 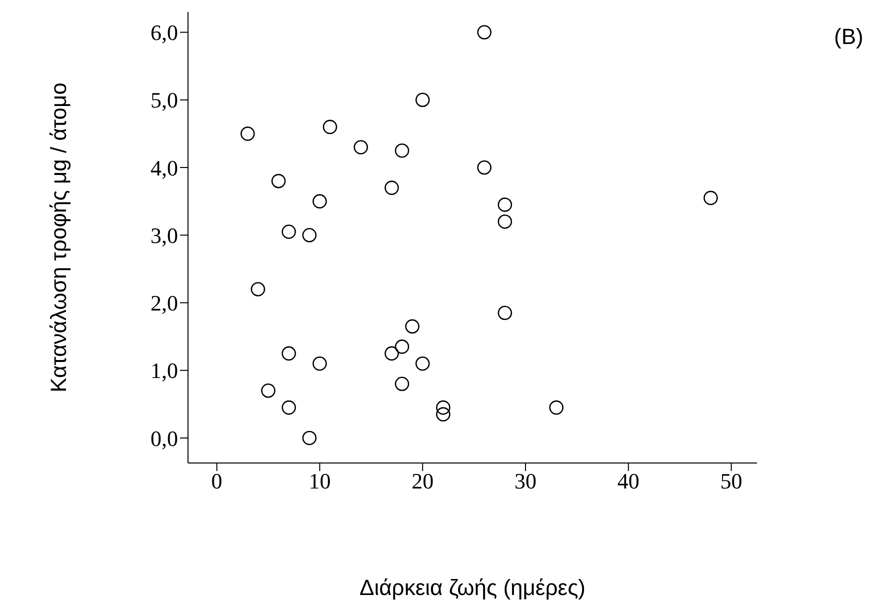 I want to click on x-tick-label: 0, so click(x=216, y=481).